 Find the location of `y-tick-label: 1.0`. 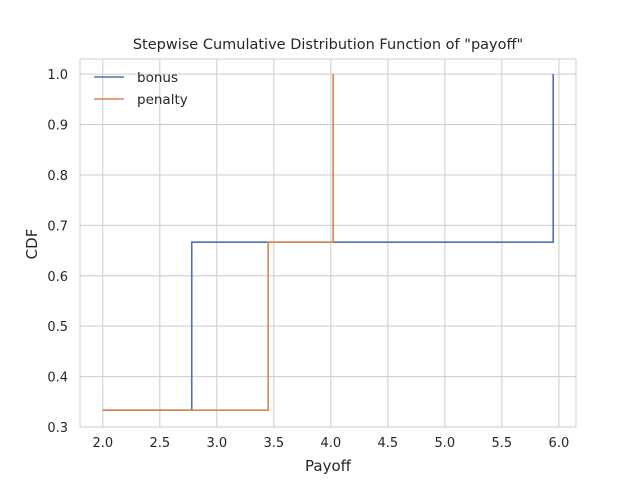

y-tick-label: 1.0 is located at coordinates (57, 75).